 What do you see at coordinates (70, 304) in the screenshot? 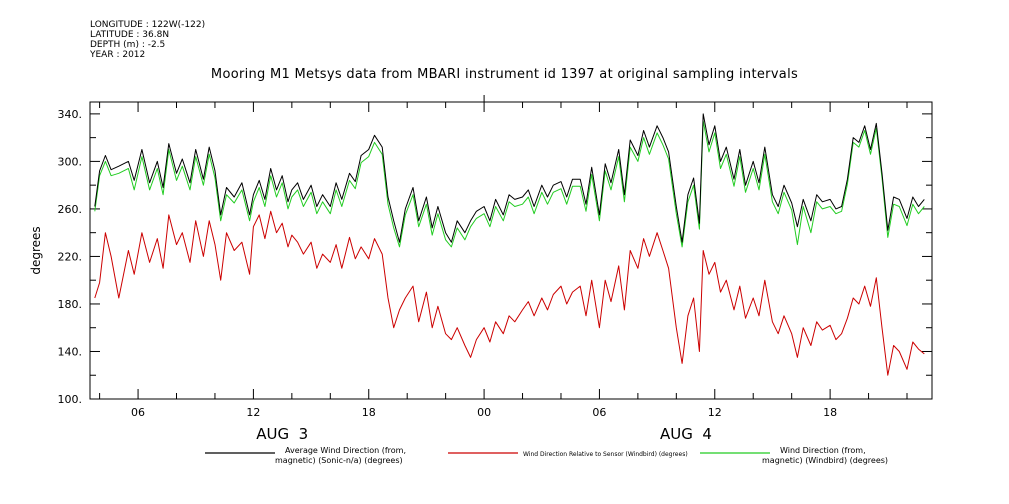
I see `y-tick-label: 180.` at bounding box center [70, 304].